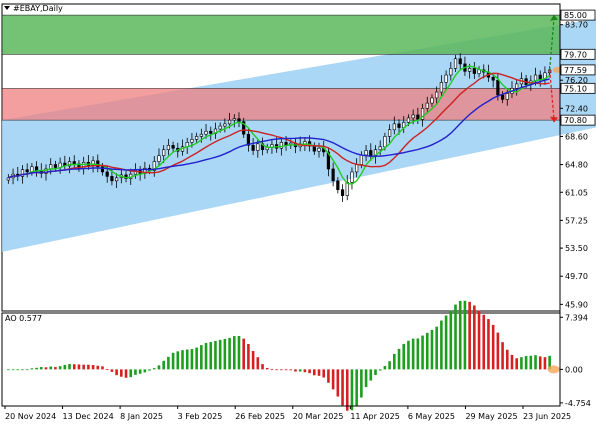 The width and height of the screenshot is (596, 425). What do you see at coordinates (553, 369) in the screenshot?
I see `ao-highlight-marker` at bounding box center [553, 369].